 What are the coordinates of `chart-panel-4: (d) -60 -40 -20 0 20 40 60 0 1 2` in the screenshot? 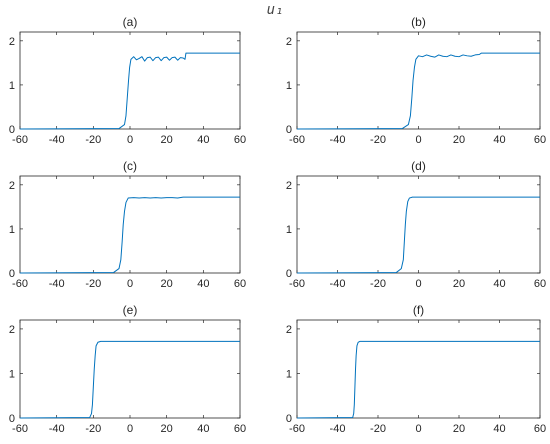 It's located at (416, 224).